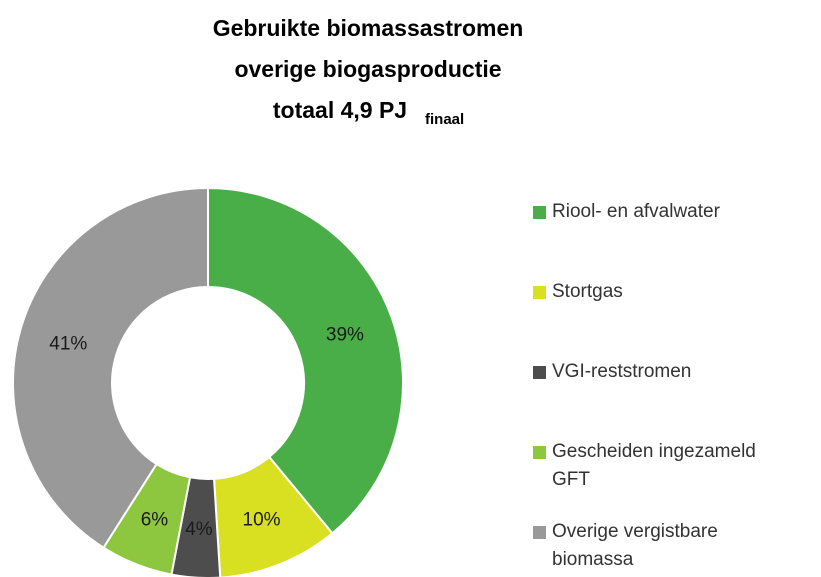  Describe the element at coordinates (262, 519) in the screenshot. I see `data-label: 10%` at that location.